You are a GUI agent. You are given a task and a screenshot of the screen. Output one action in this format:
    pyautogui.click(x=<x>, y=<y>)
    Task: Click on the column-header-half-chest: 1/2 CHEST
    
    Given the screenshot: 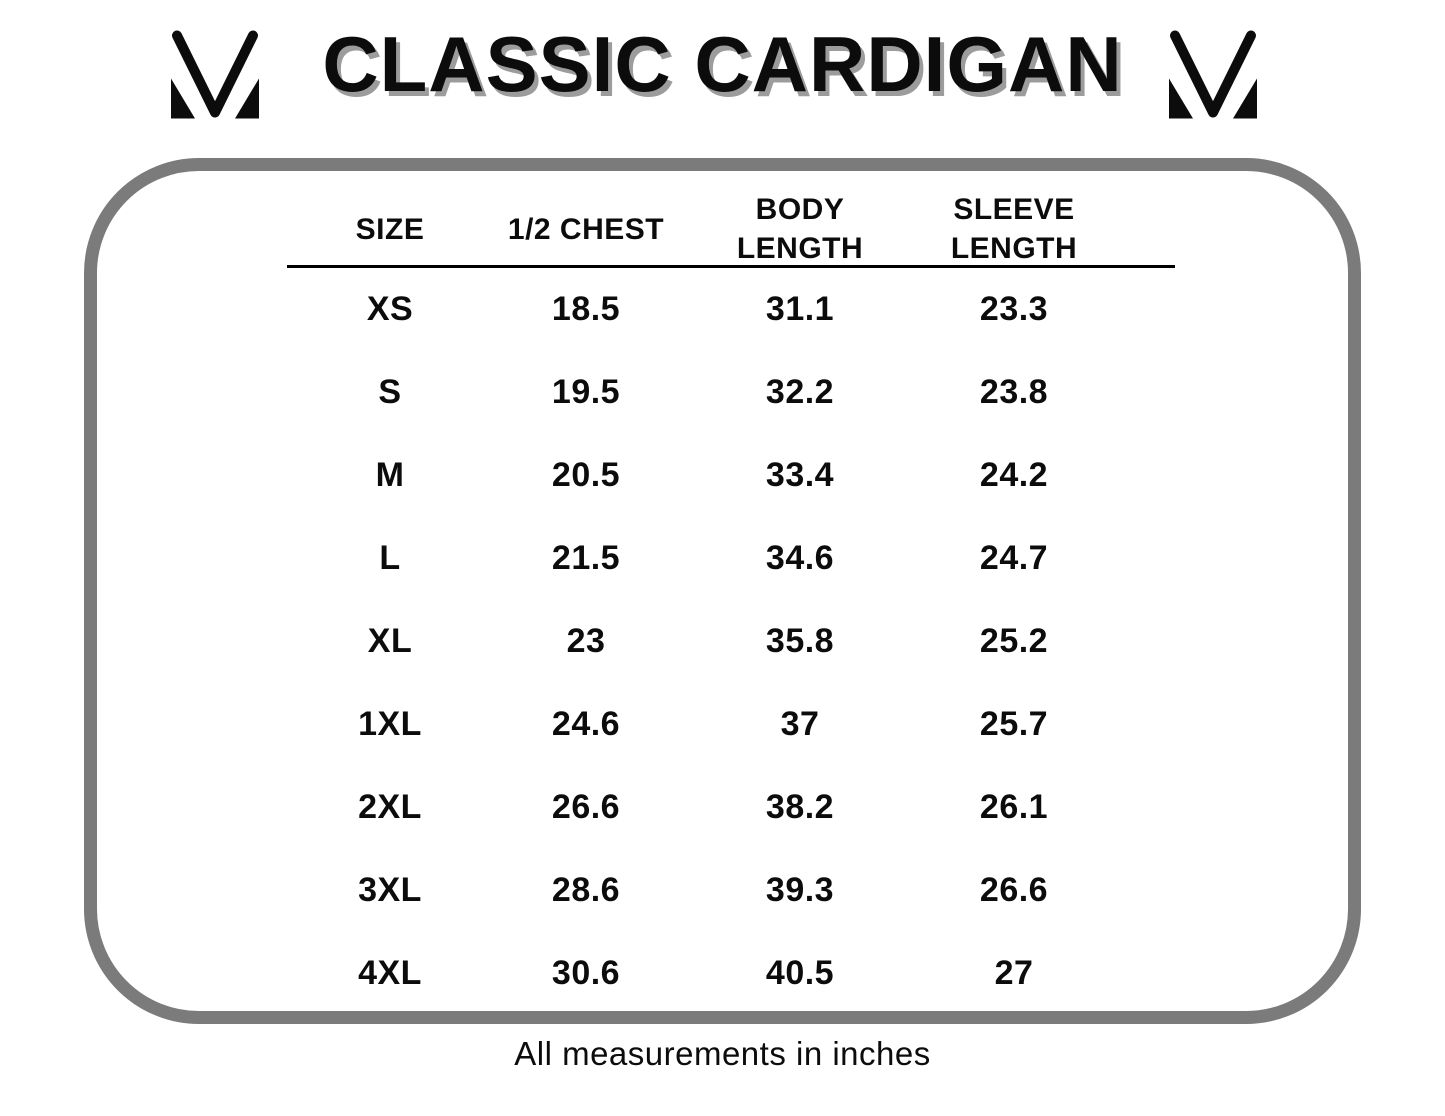 What is the action you would take?
    pyautogui.click(x=586, y=229)
    